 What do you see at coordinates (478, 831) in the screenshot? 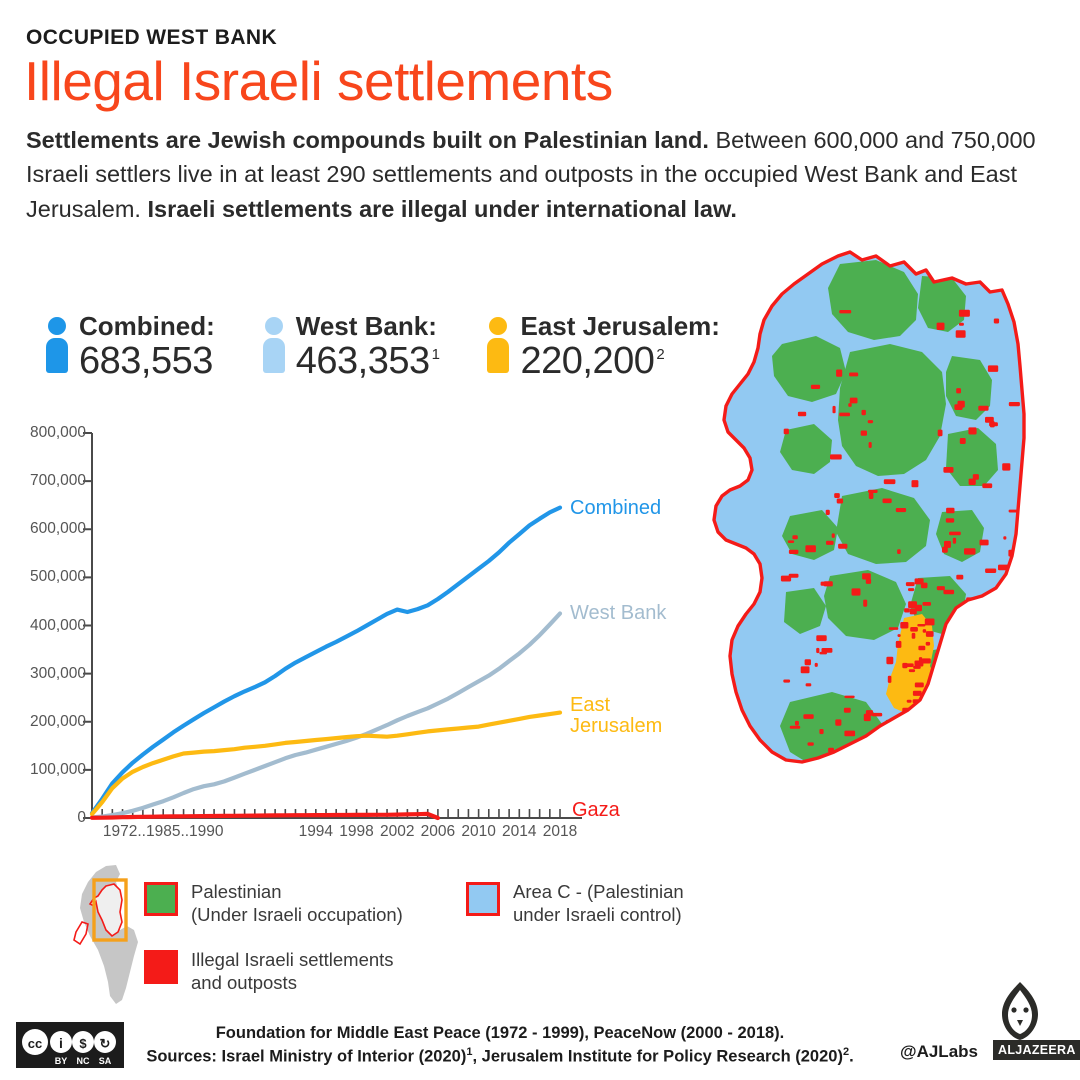
I see `x-axis-tick-label: 2010` at bounding box center [478, 831].